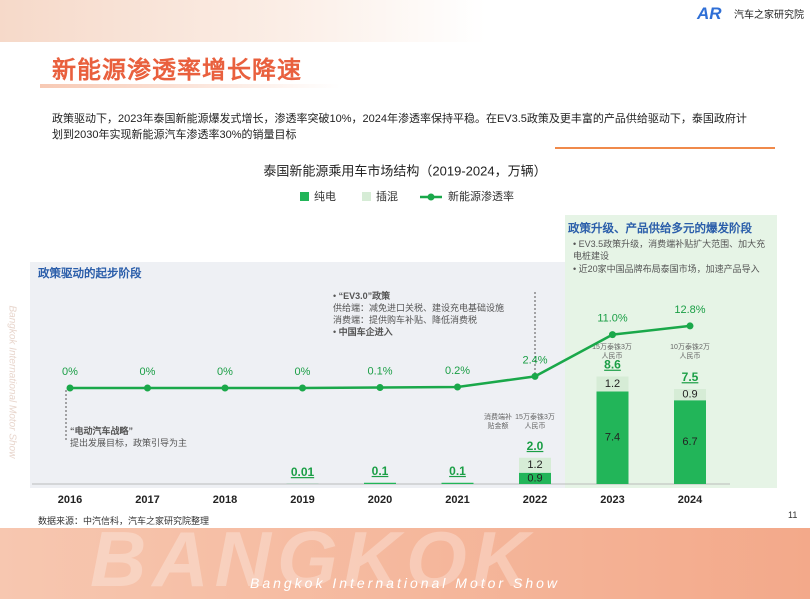 The image size is (810, 599). What do you see at coordinates (481, 196) in the screenshot?
I see `legend-label: 新能源渗透率` at bounding box center [481, 196].